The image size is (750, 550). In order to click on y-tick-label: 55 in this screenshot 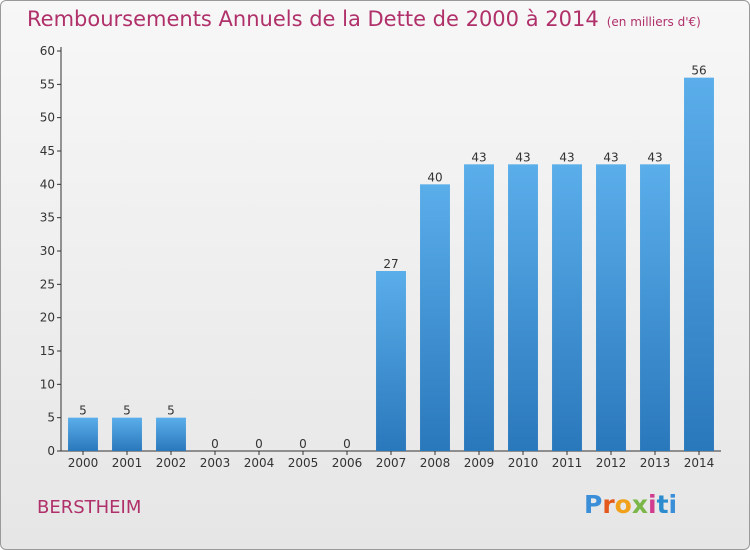, I will do `click(47, 84)`.